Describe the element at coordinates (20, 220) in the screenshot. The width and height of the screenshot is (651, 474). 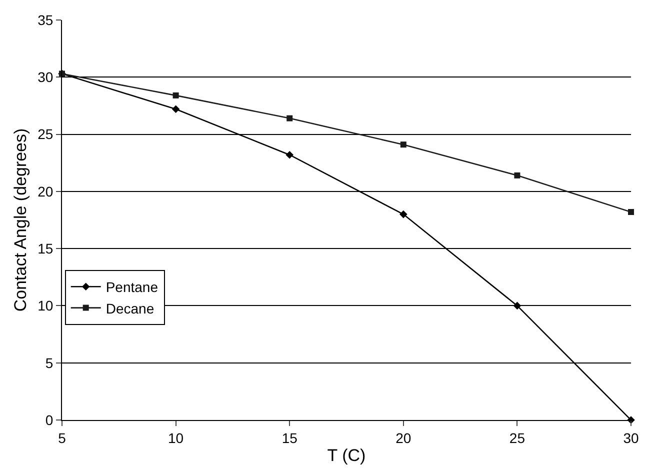
I see `y-axis-title: Contact Angle (degrees)` at that location.